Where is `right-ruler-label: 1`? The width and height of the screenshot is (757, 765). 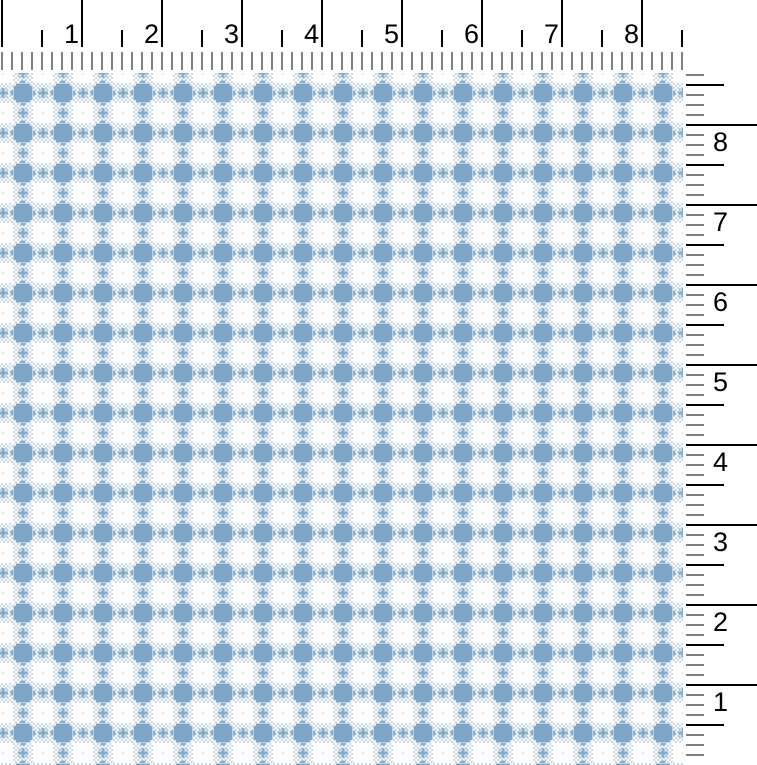
right-ruler-label: 1 is located at coordinates (721, 702).